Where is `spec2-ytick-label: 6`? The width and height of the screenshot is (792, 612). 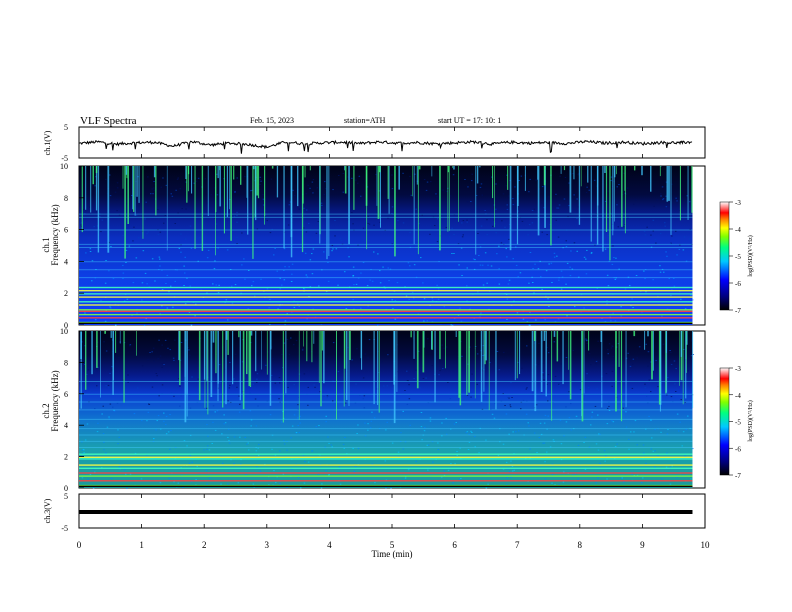
spec2-ytick-label: 6 is located at coordinates (66, 394).